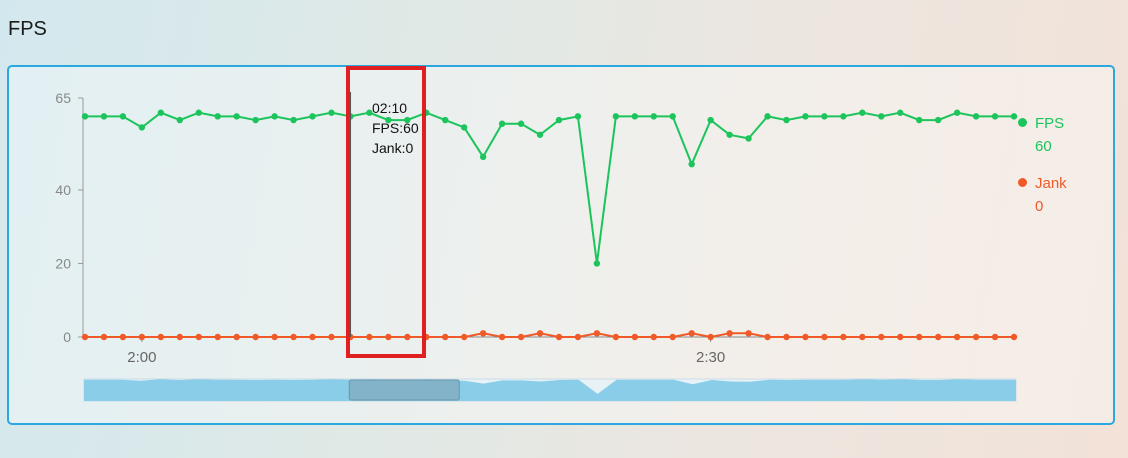 The image size is (1128, 458). Describe the element at coordinates (1042, 195) in the screenshot. I see `legend-item-jank: Jank 0` at that location.